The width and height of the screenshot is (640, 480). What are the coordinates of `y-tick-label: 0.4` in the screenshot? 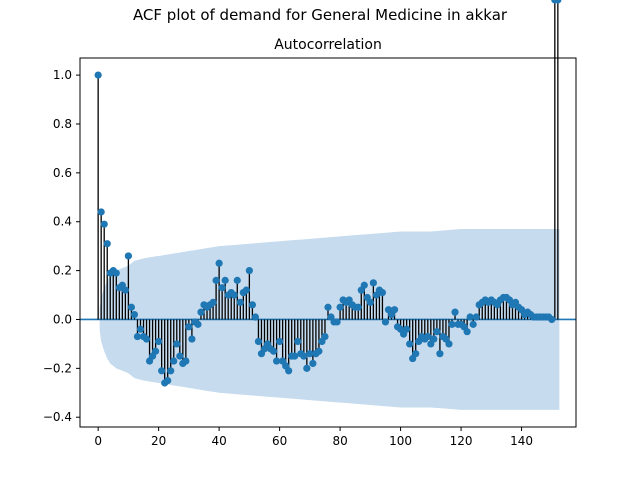 It's located at (62, 222).